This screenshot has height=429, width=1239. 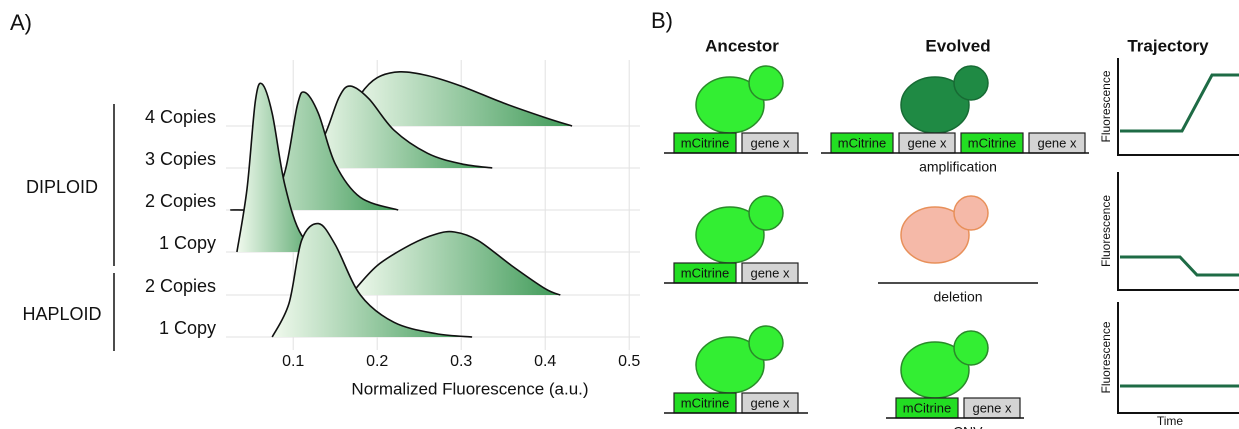 I want to click on group-label: HAPLOID, so click(x=61, y=314).